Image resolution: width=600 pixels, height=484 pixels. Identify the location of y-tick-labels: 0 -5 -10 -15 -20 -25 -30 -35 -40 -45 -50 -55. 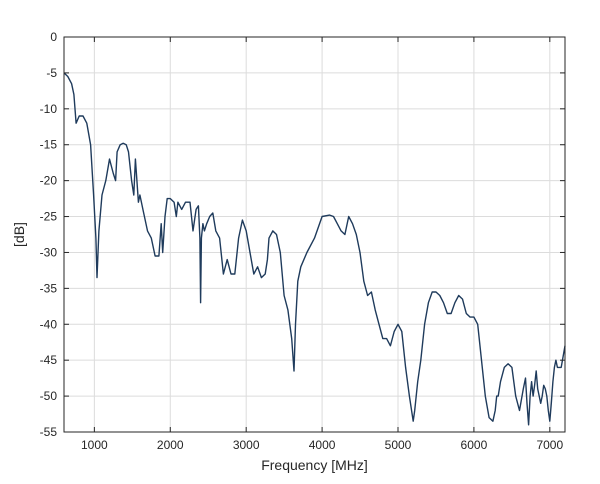
(49, 234).